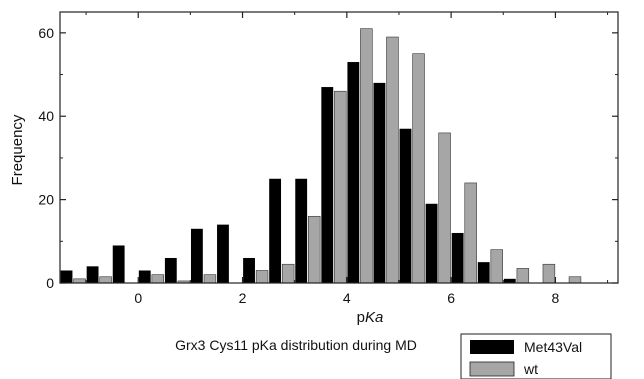 Image resolution: width=644 pixels, height=379 pixels. I want to click on x-tick-label-3: 6, so click(451, 298).